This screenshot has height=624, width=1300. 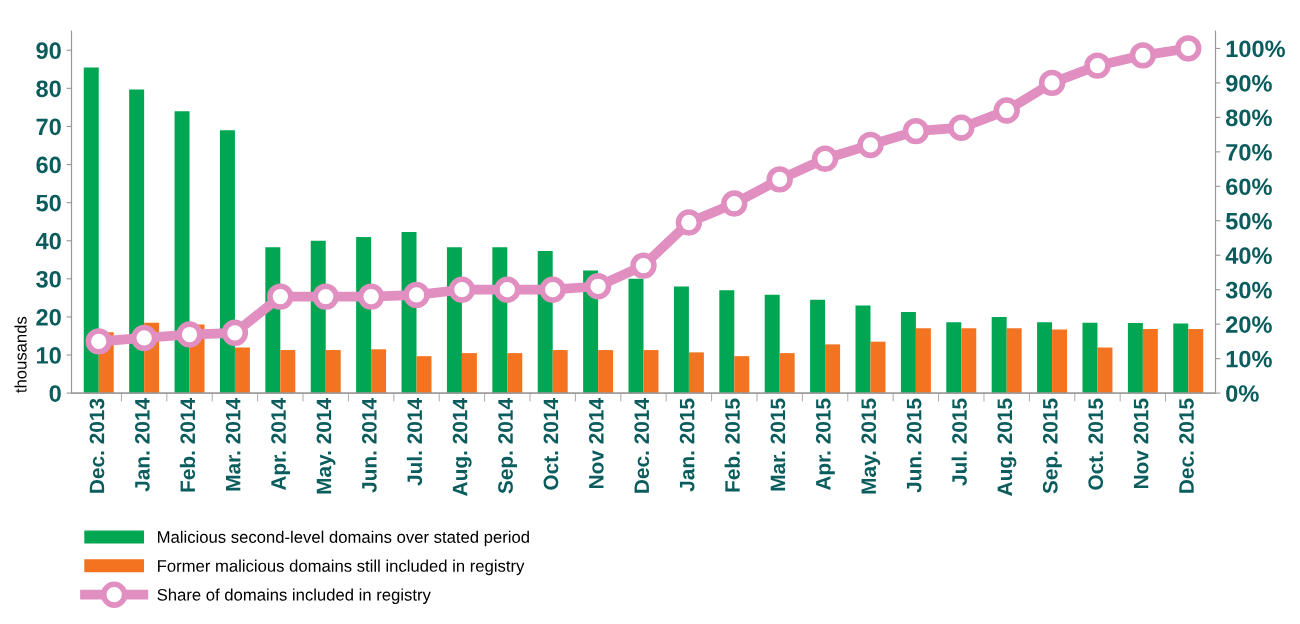 What do you see at coordinates (1052, 446) in the screenshot?
I see `x-tick-label: Sep. 2015` at bounding box center [1052, 446].